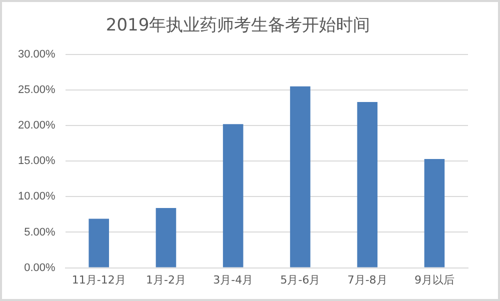  Describe the element at coordinates (166, 279) in the screenshot. I see `x-tick-label: 1月-2月` at that location.